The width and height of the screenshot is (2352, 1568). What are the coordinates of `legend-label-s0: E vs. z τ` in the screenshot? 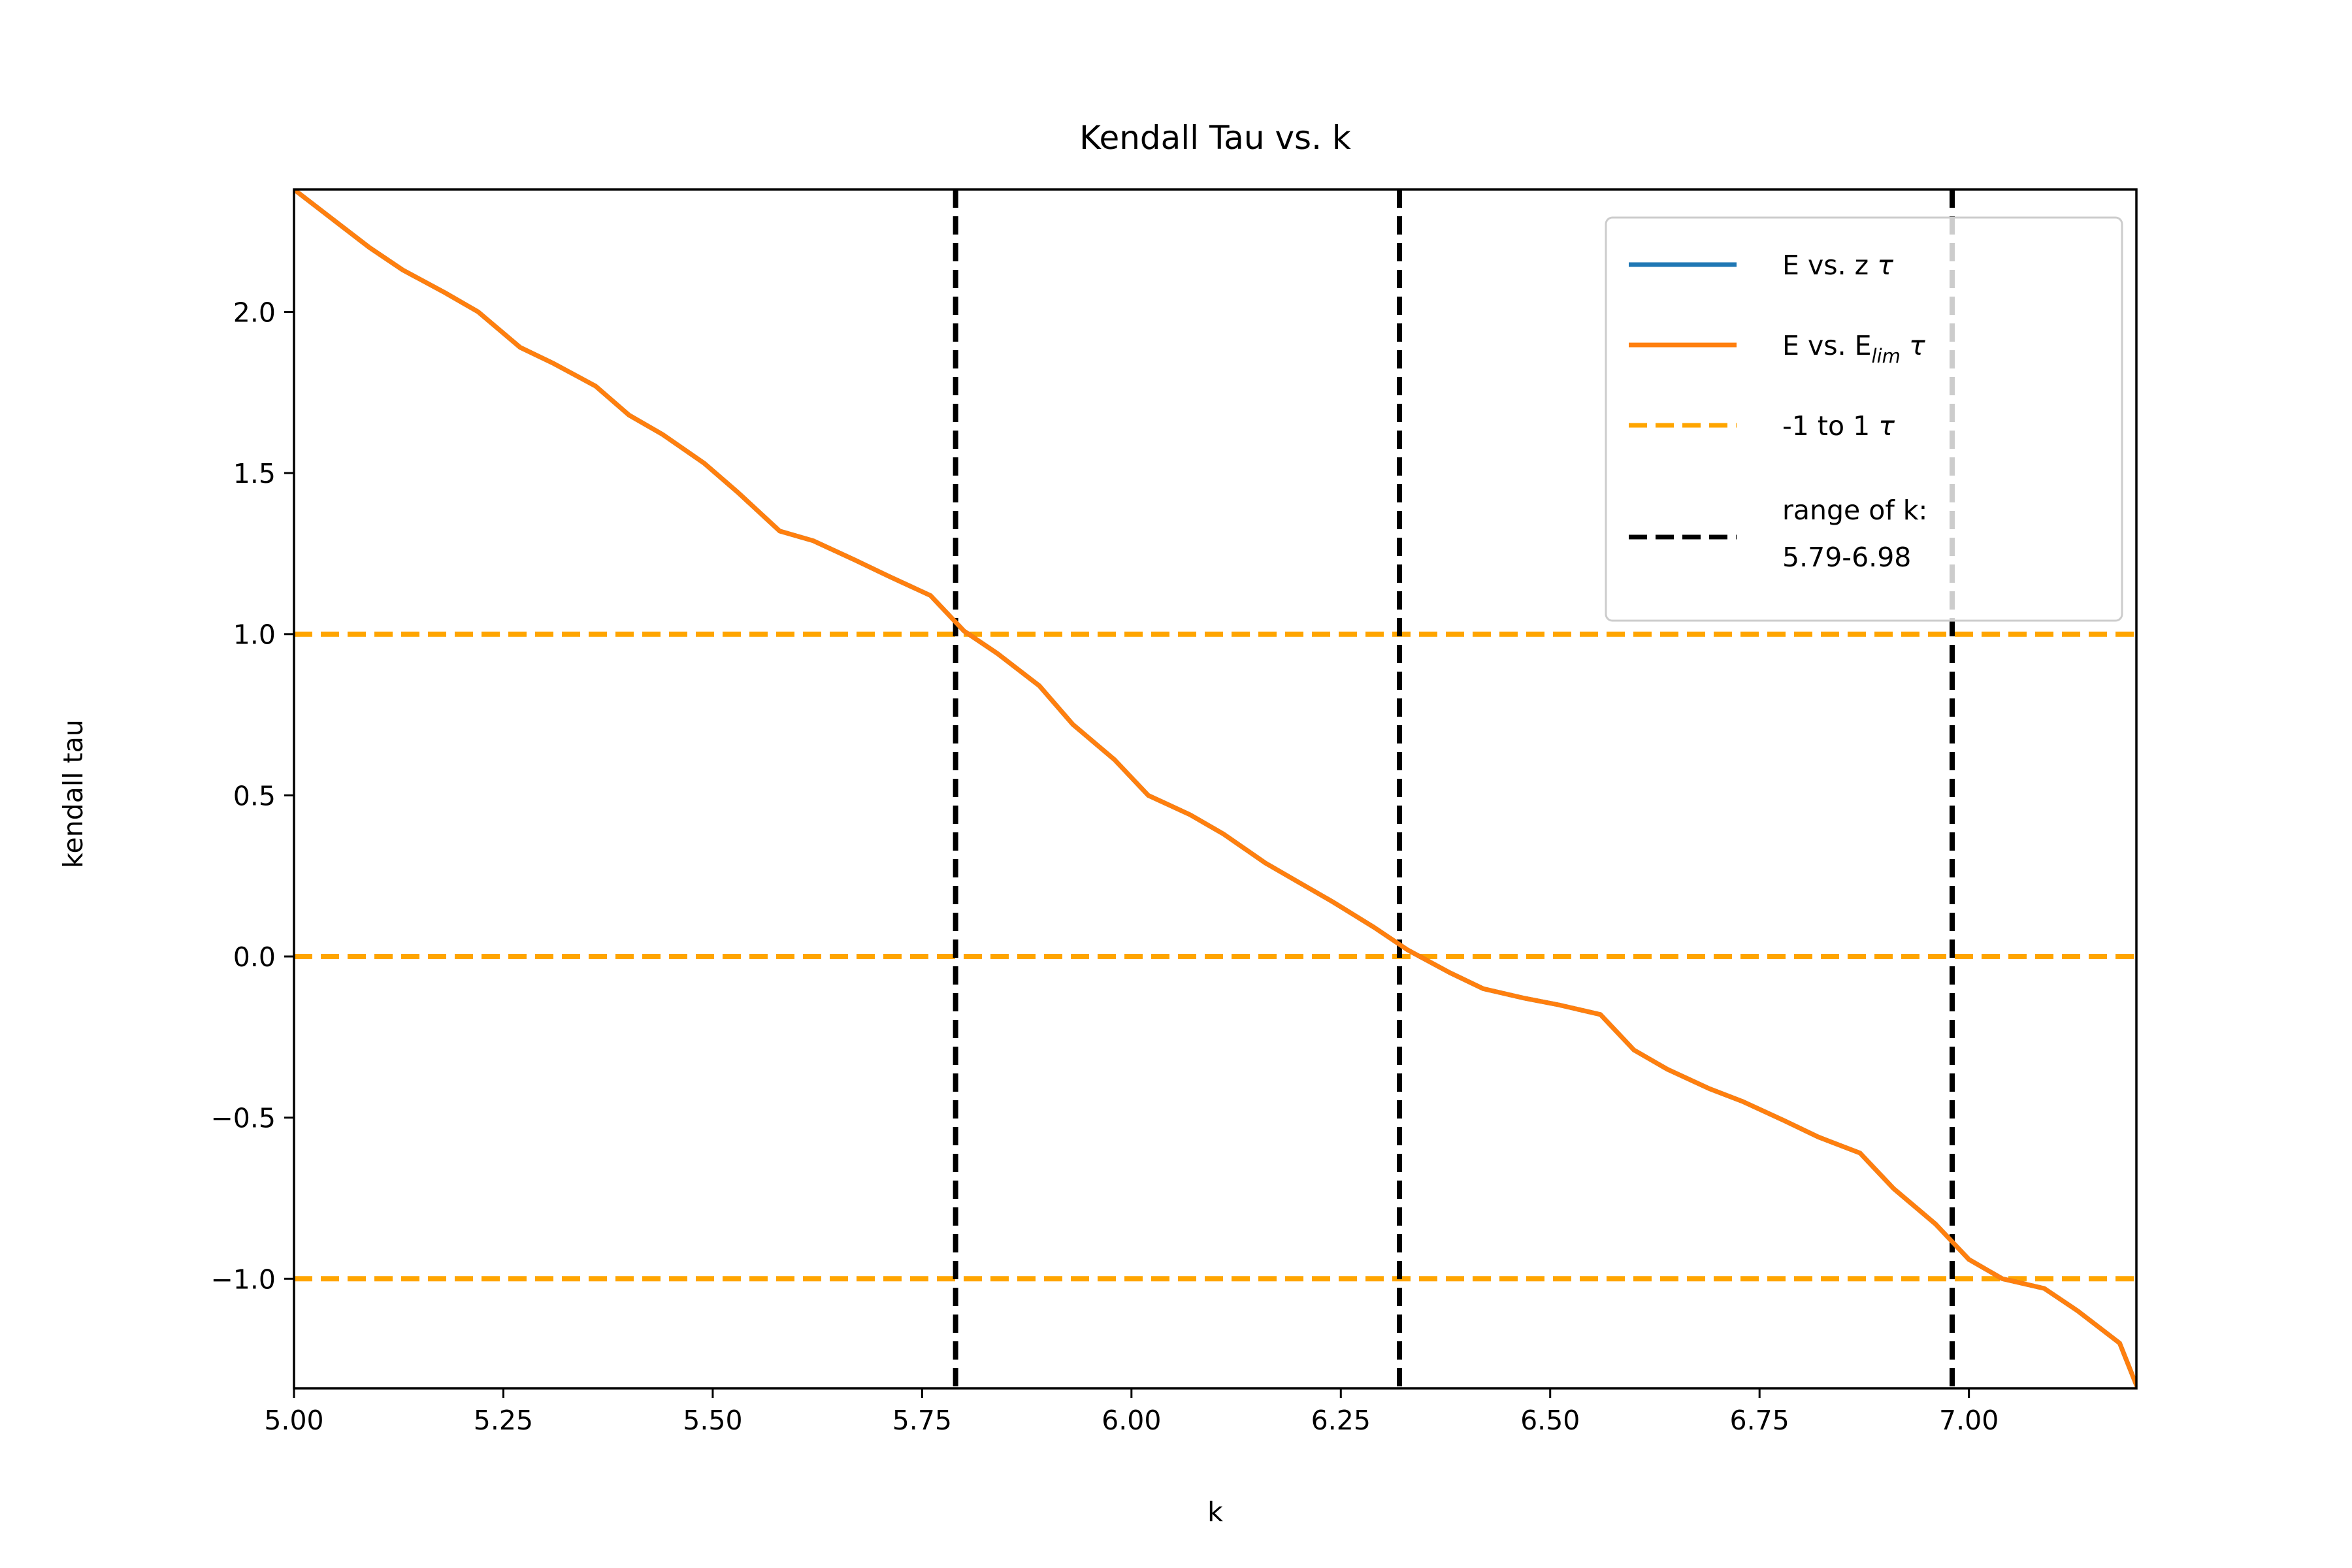 It's located at (1837, 265).